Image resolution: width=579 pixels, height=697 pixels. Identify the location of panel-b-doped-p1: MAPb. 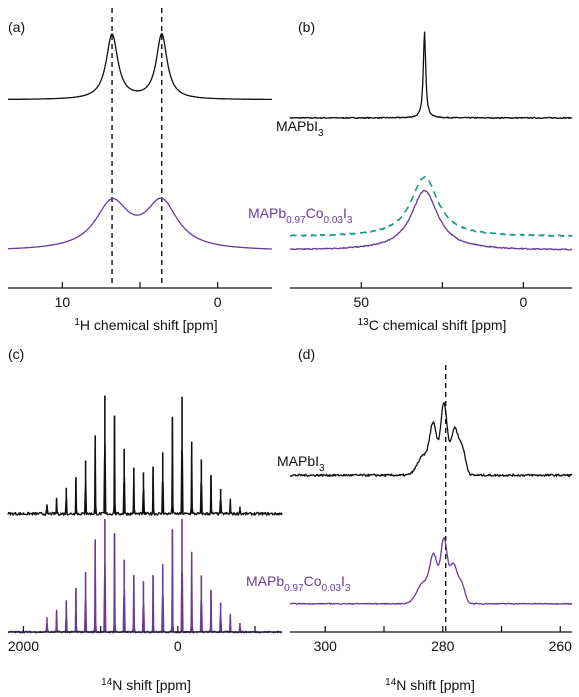
(267, 213).